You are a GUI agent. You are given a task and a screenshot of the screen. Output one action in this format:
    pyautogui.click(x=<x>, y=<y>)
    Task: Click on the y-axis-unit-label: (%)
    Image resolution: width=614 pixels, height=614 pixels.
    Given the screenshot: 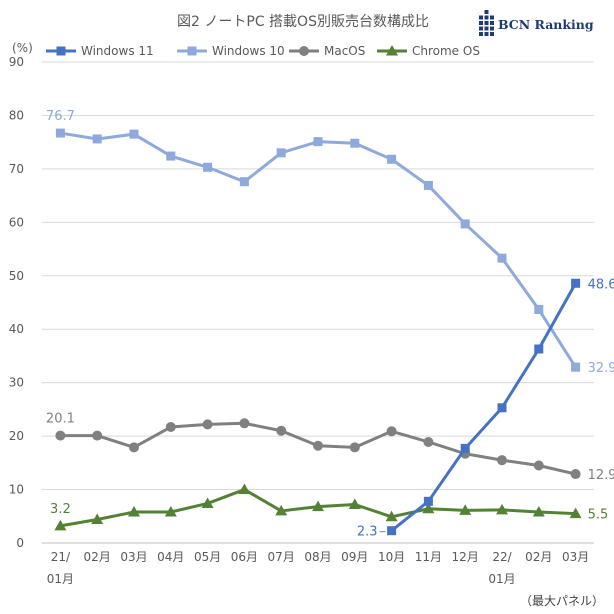 What is the action you would take?
    pyautogui.click(x=22, y=48)
    